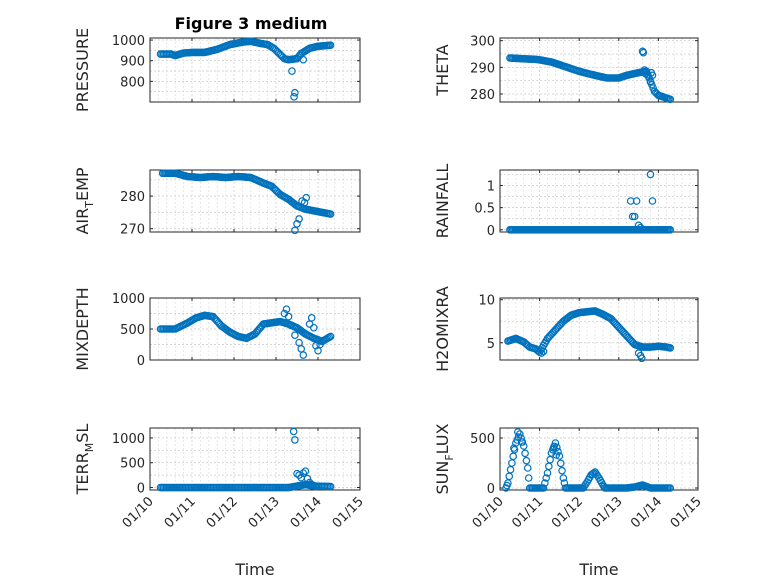  I want to click on y-tick-label: 1, so click(491, 187).